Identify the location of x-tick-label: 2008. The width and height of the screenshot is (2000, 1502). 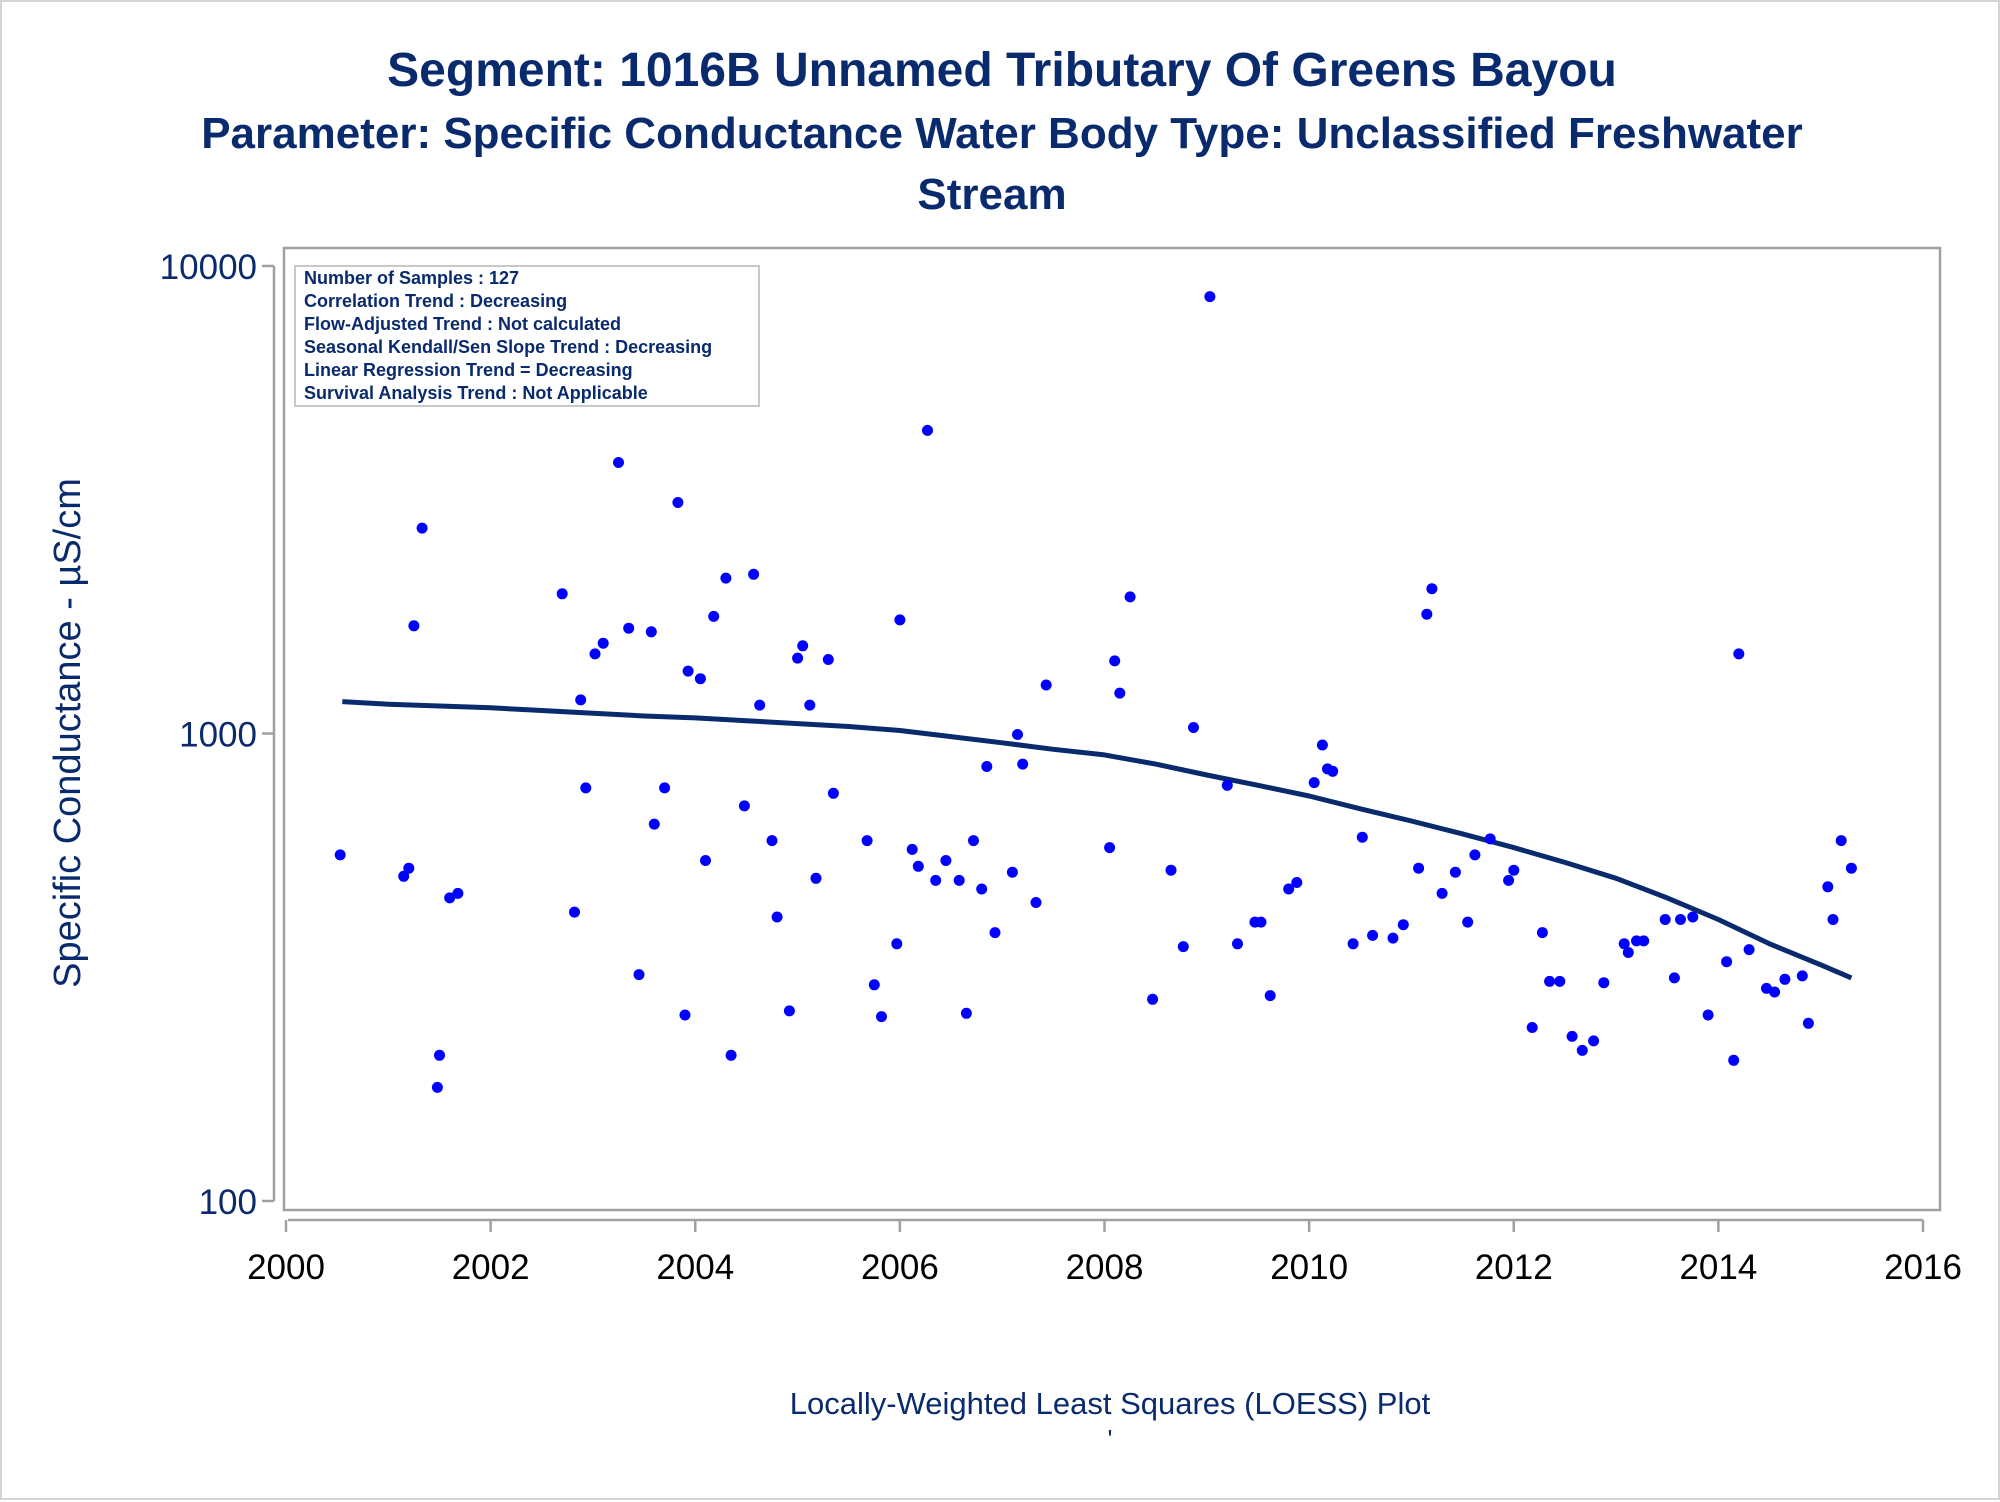
(1105, 1267).